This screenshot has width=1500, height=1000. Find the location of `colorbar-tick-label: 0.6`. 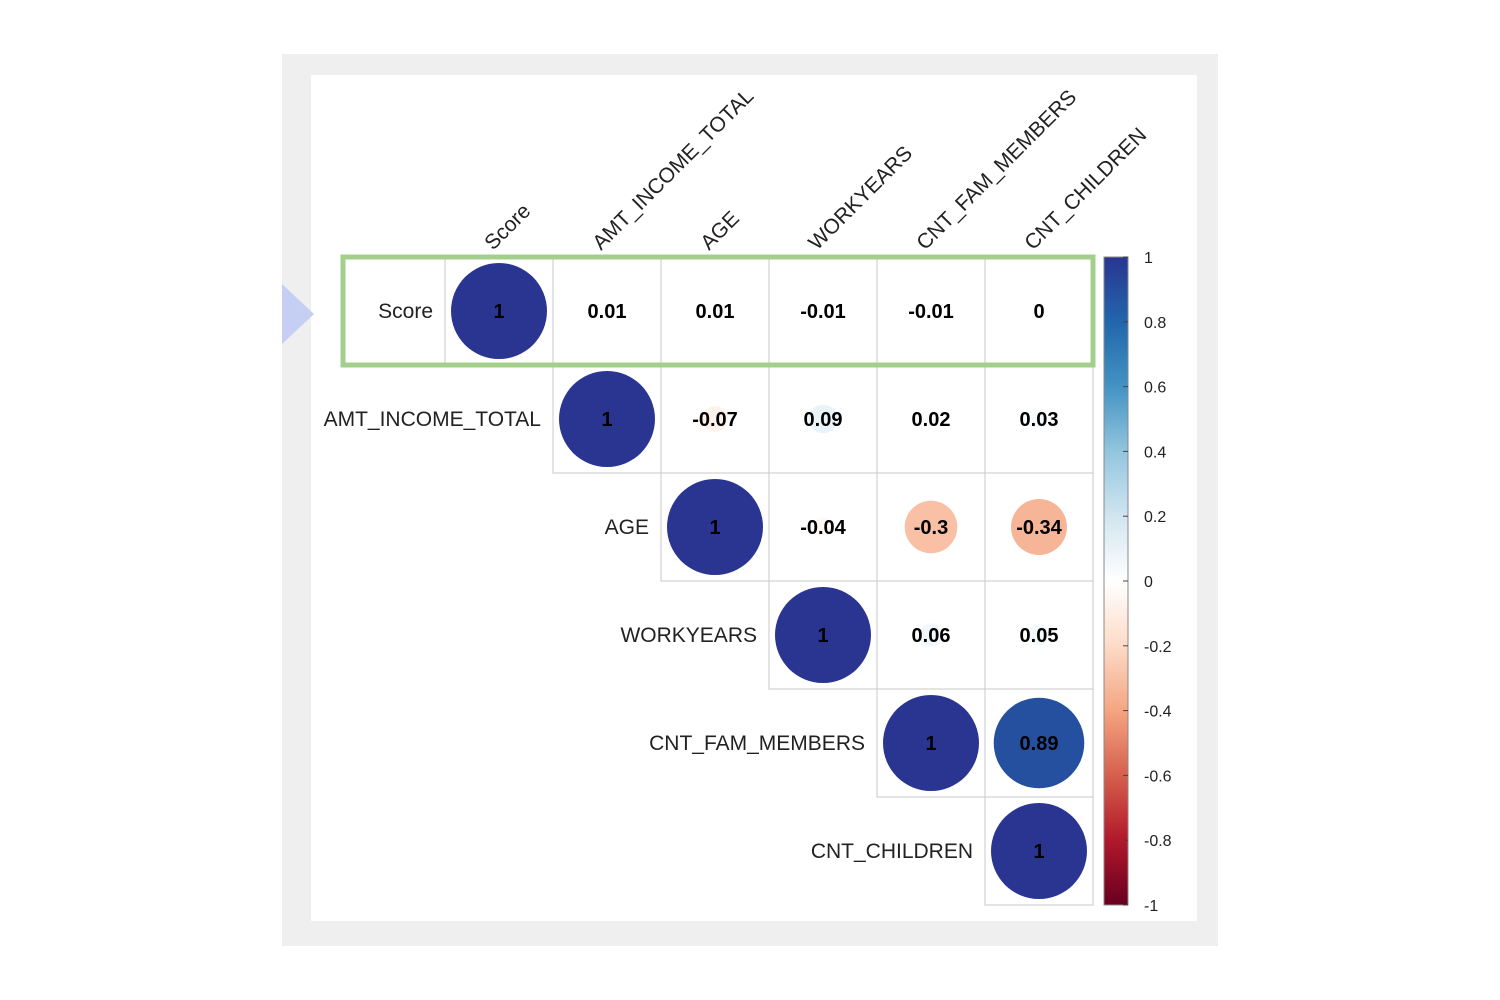

colorbar-tick-label: 0.6 is located at coordinates (1155, 388).